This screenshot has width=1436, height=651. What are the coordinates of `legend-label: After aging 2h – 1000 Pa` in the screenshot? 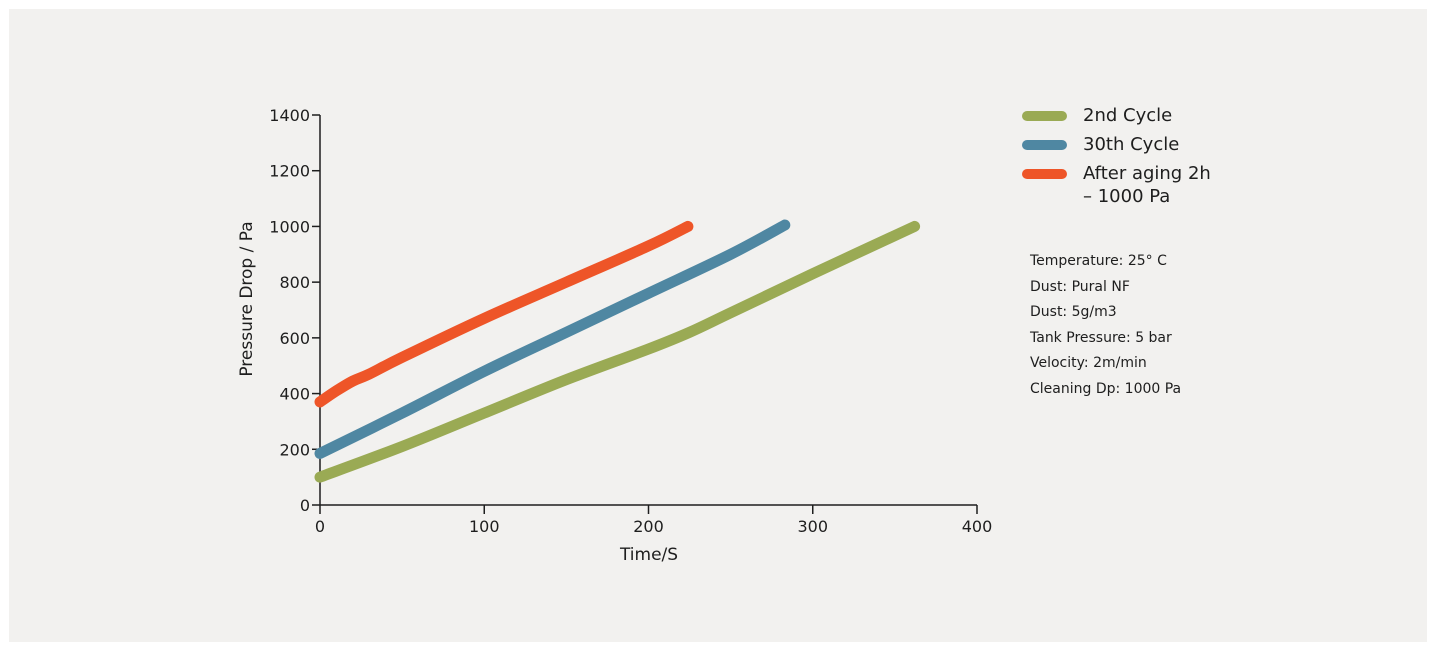 It's located at (1147, 185).